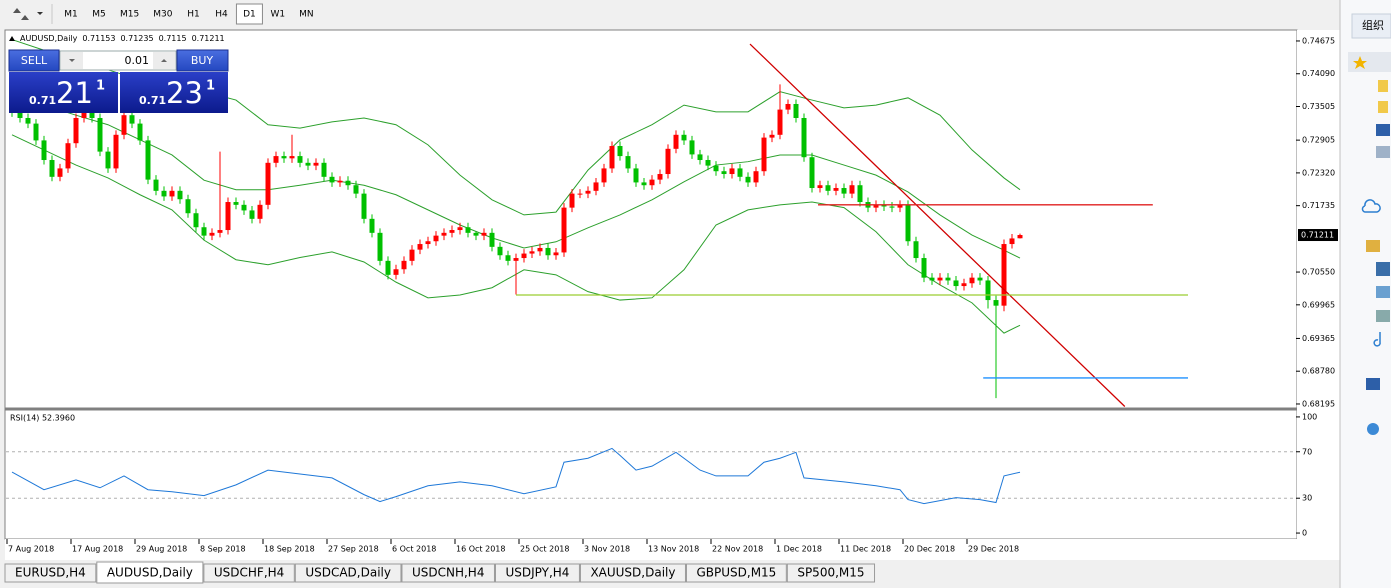 The image size is (1391, 588). Describe the element at coordinates (1383, 292) in the screenshot. I see `picture-icon` at that location.